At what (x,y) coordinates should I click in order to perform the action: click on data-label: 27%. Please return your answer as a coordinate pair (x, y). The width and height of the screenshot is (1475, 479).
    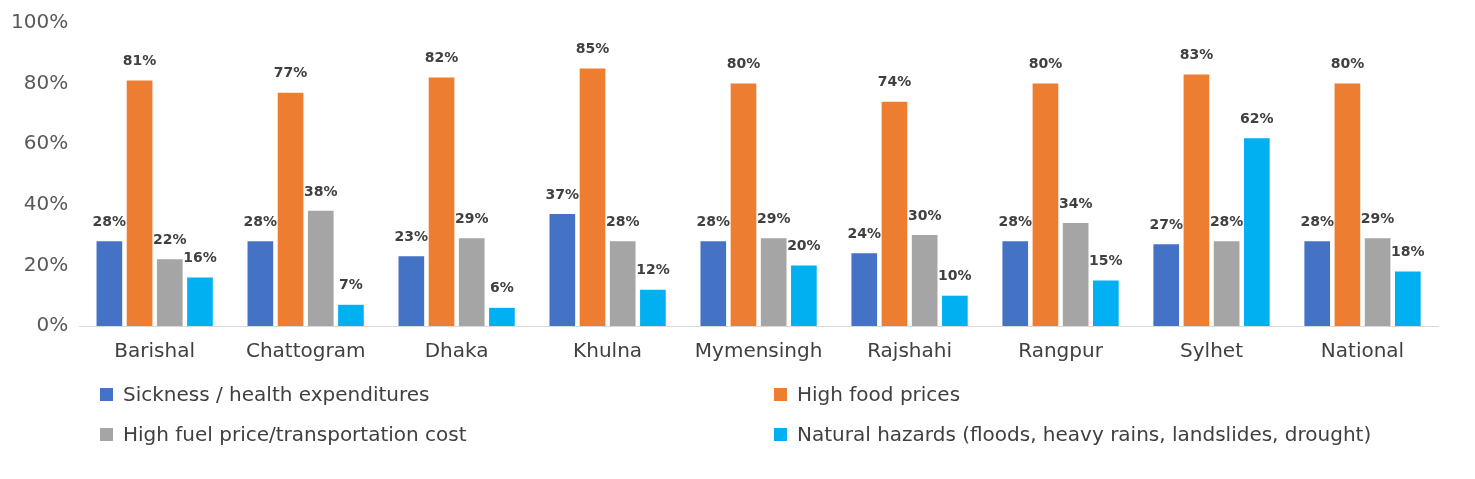
    Looking at the image, I should click on (1166, 223).